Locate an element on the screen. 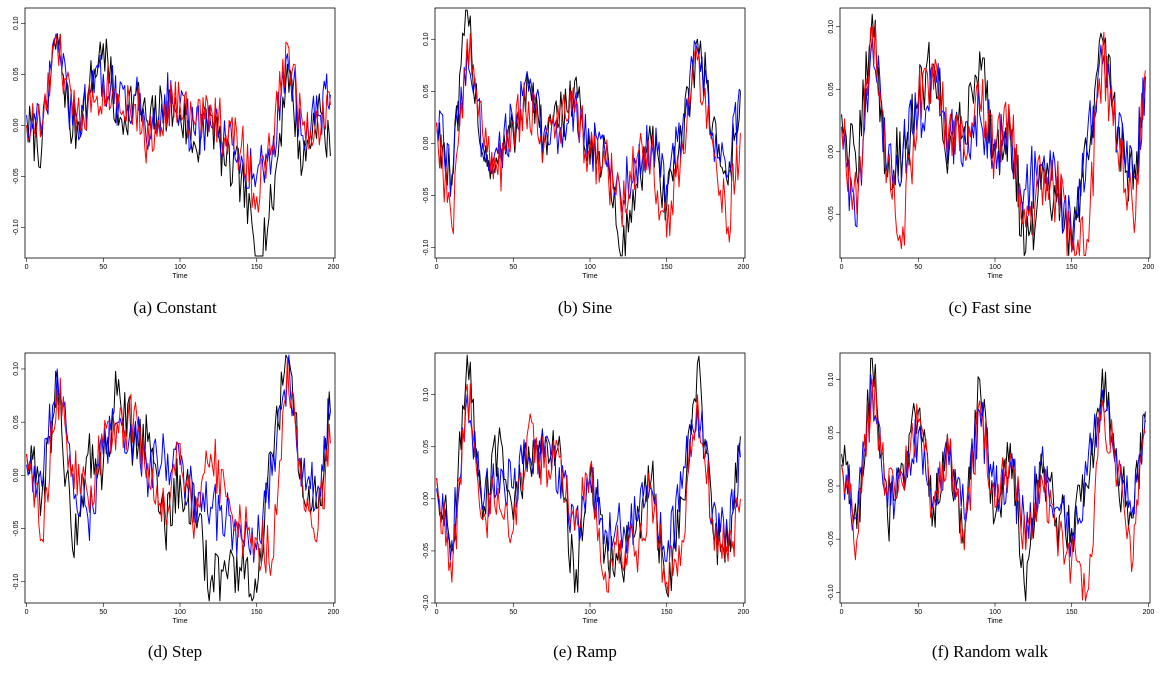 The width and height of the screenshot is (1160, 675). caption-c: (c) Fast sine is located at coordinates (990, 307).